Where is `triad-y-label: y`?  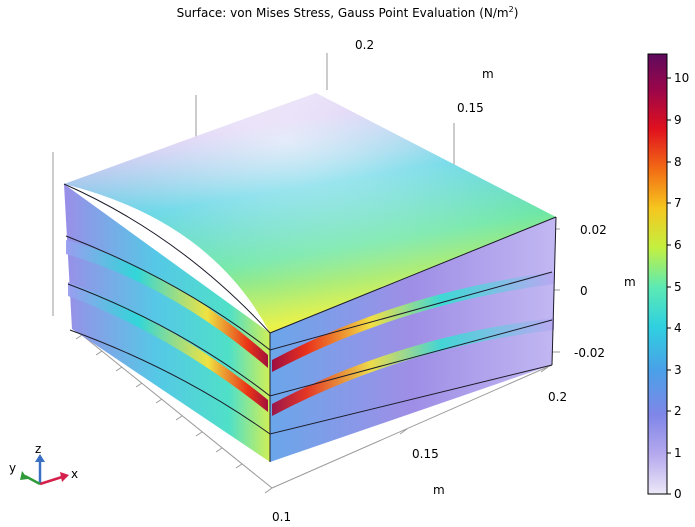 triad-y-label: y is located at coordinates (12, 468).